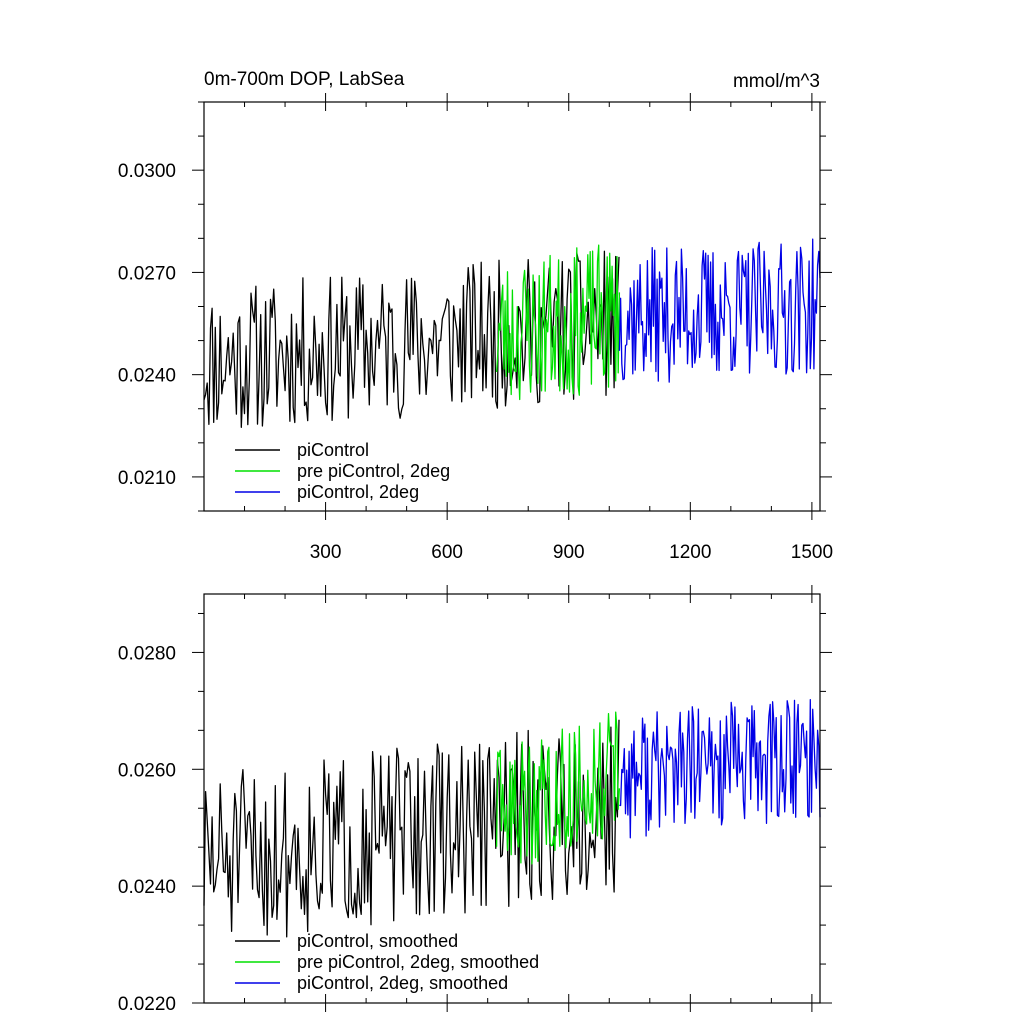  I want to click on top-x-tick-labels: 300 600 900 1200 1500, so click(571, 552).